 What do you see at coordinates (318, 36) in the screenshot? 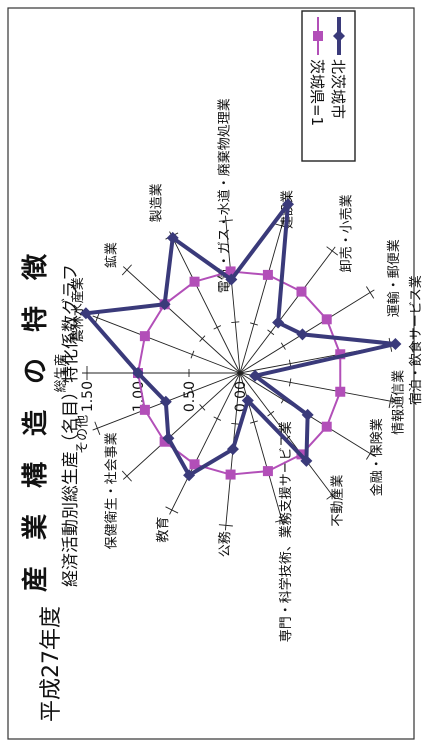
I see `legend-marker-series-2-point` at bounding box center [318, 36].